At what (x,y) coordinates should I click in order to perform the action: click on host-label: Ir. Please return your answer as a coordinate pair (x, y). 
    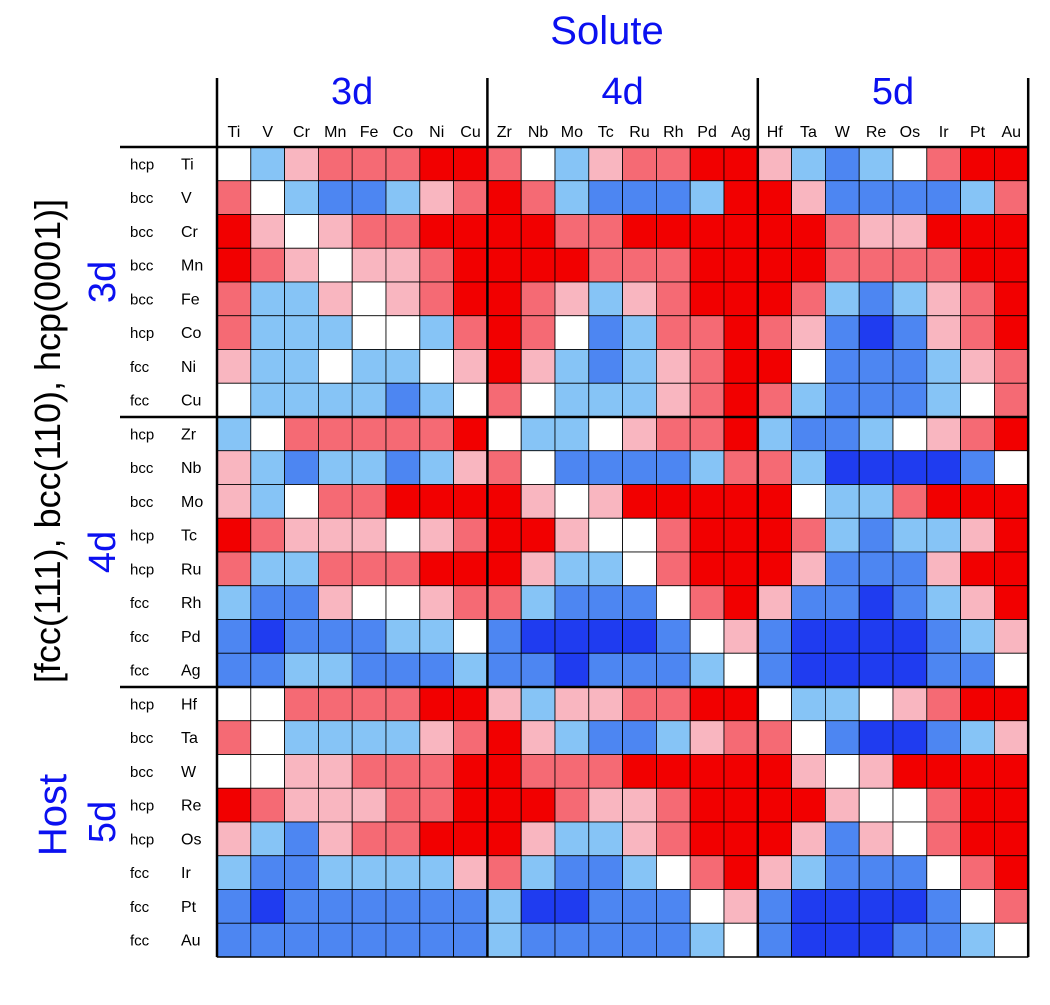
    Looking at the image, I should click on (186, 873).